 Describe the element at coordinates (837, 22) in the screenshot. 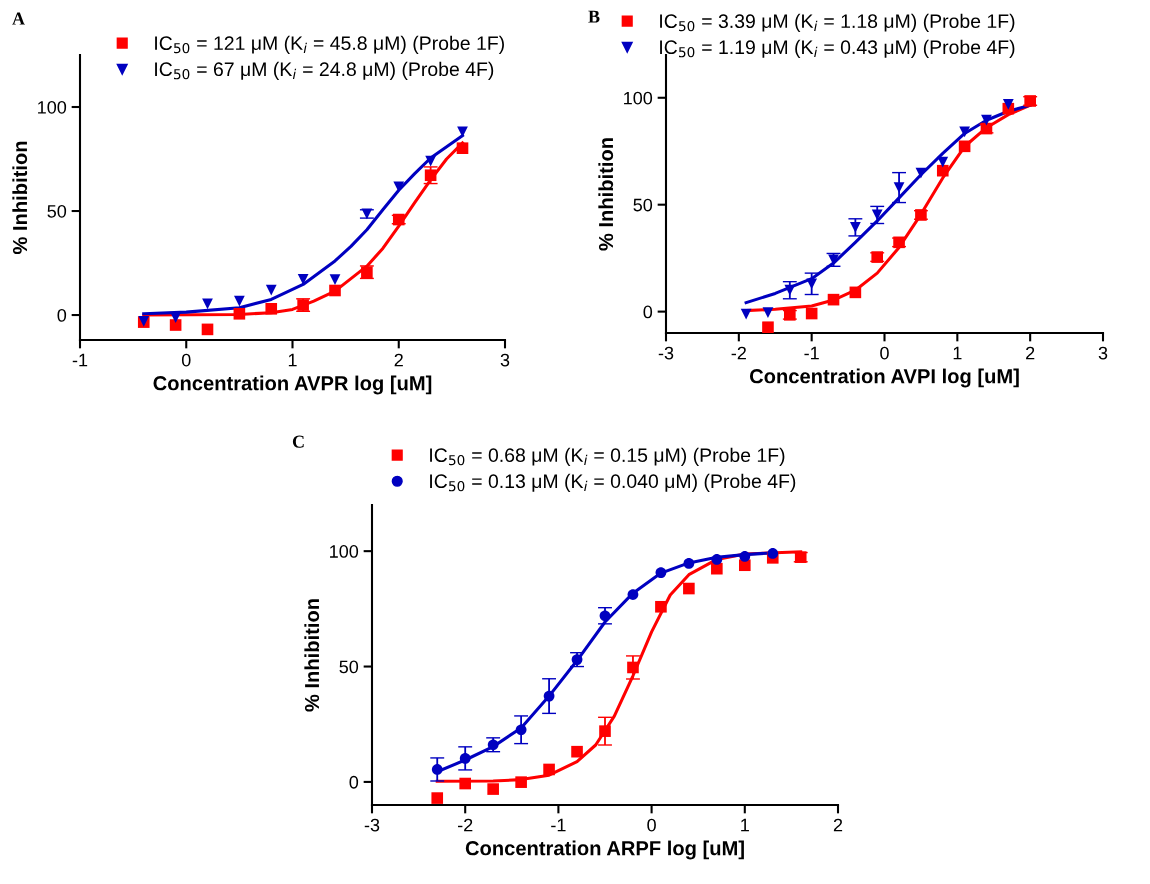

I see `legend-label: IC$_{50}$ = 3.39 μM (K$_{i}$ = 1.18 μM) (Probe 1F)` at that location.